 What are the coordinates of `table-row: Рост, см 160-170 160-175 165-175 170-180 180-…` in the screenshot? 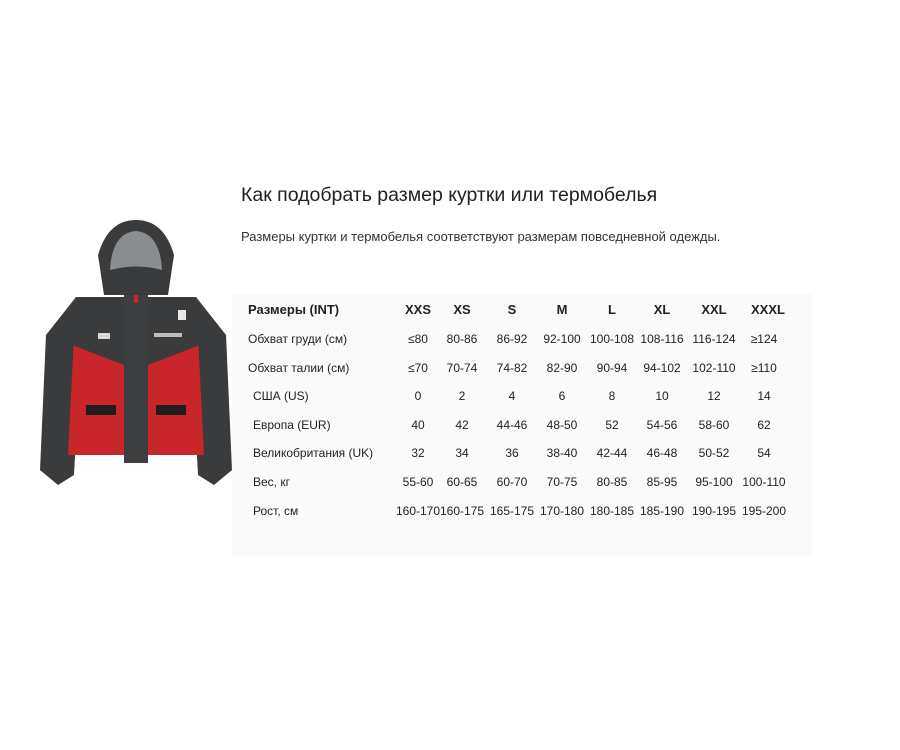 It's located at (522, 511).